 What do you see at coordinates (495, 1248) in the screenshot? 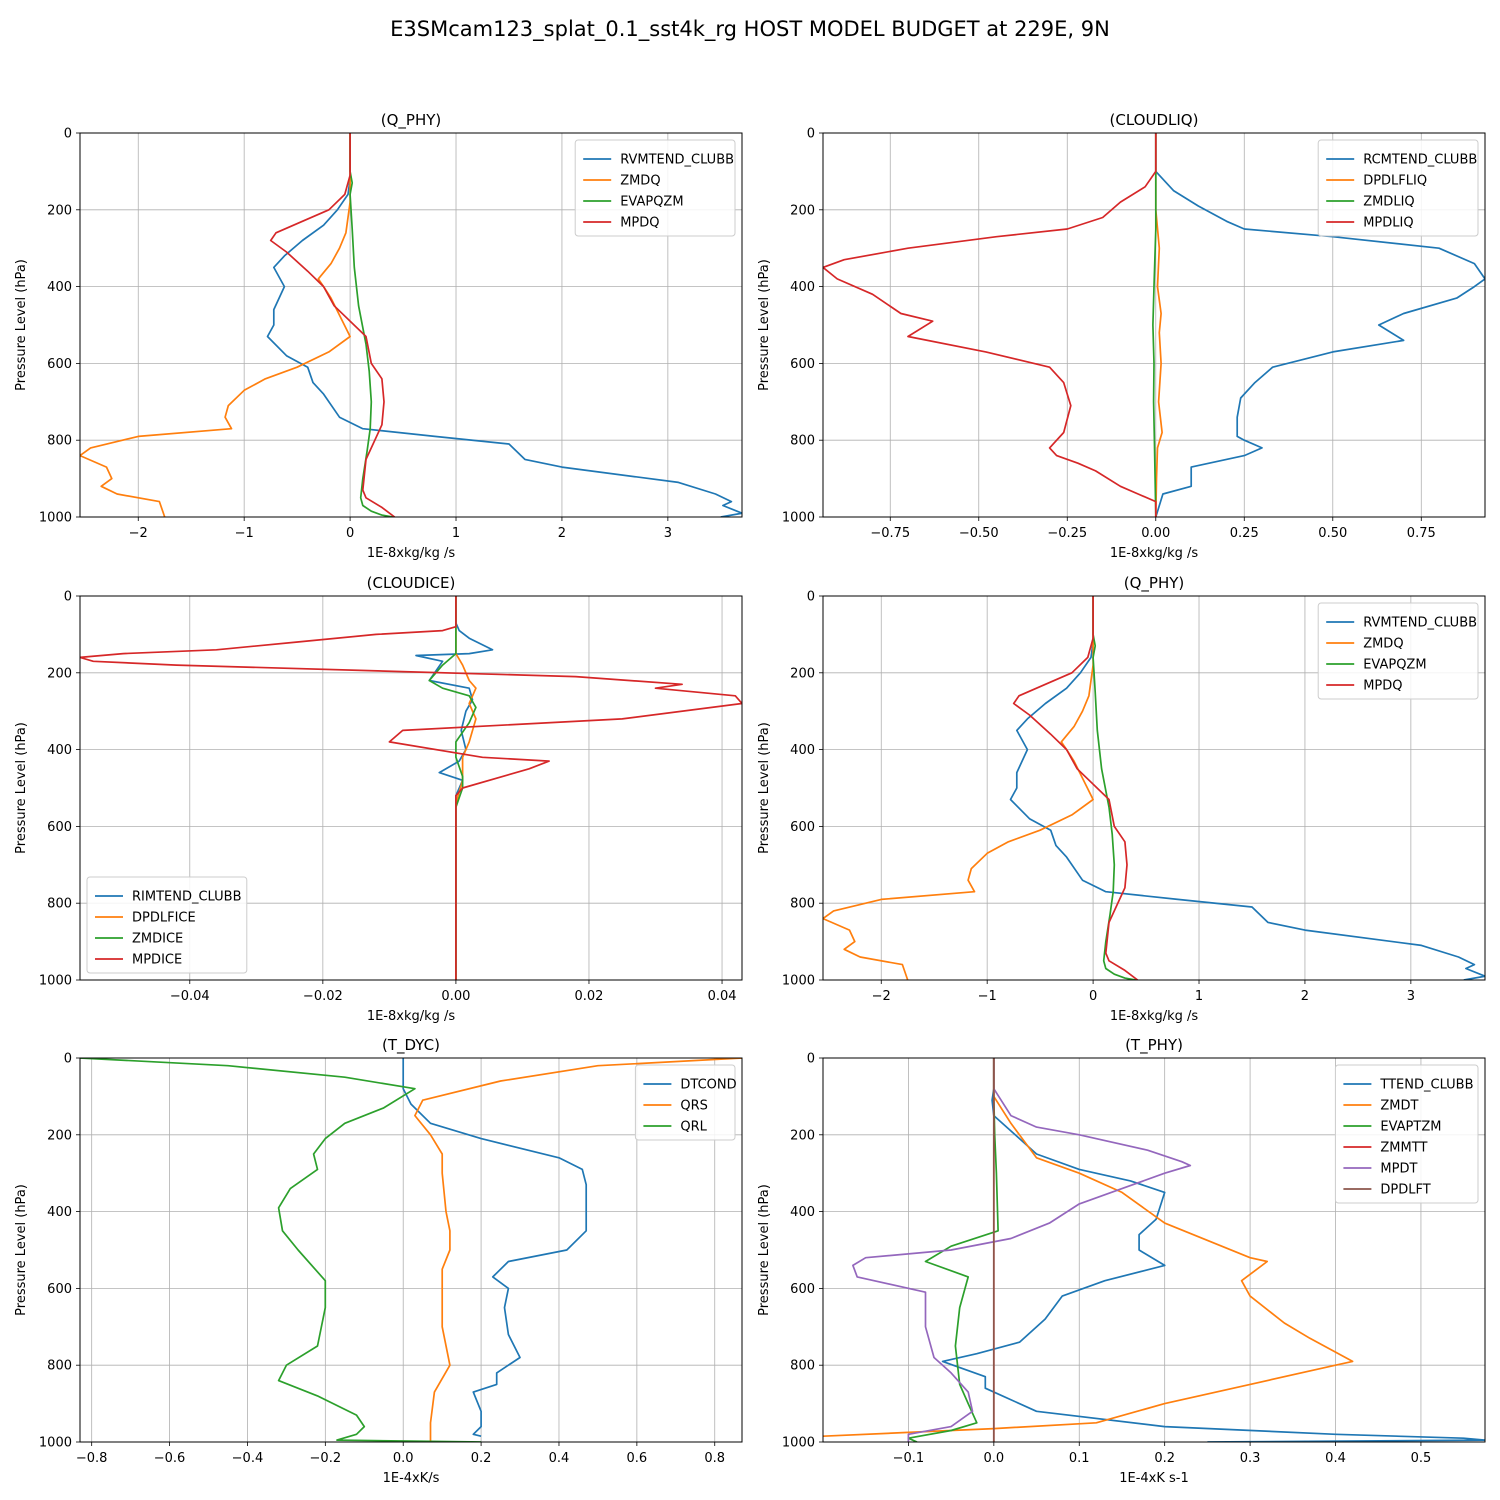
I see `series-line-dtcond` at bounding box center [495, 1248].